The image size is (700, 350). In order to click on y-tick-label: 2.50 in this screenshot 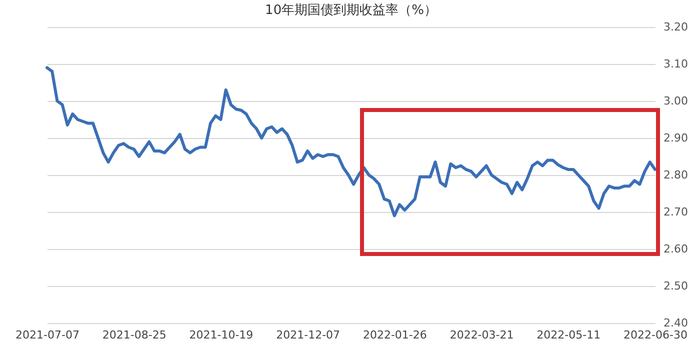, I will do `click(676, 286)`.